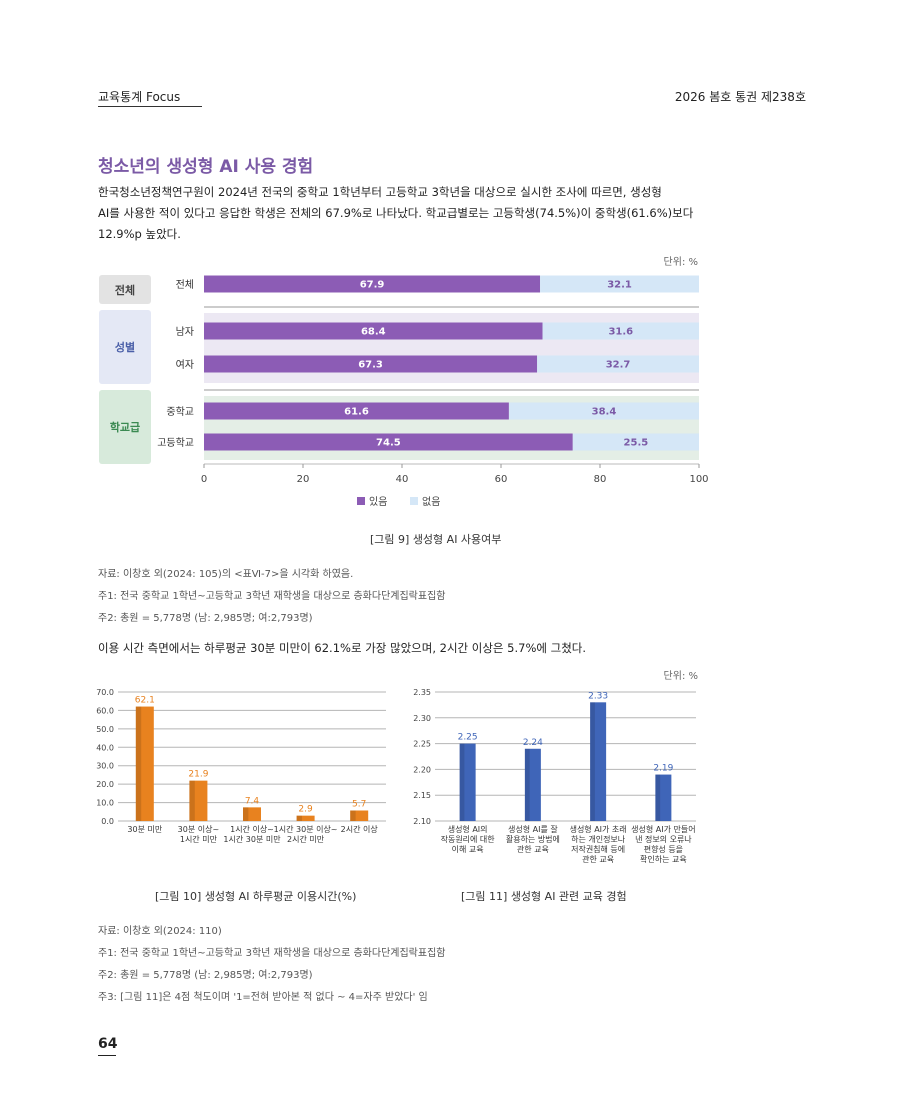 The image size is (900, 1114). I want to click on header-right: 2026 봄호 통권 제238호, so click(740, 97).